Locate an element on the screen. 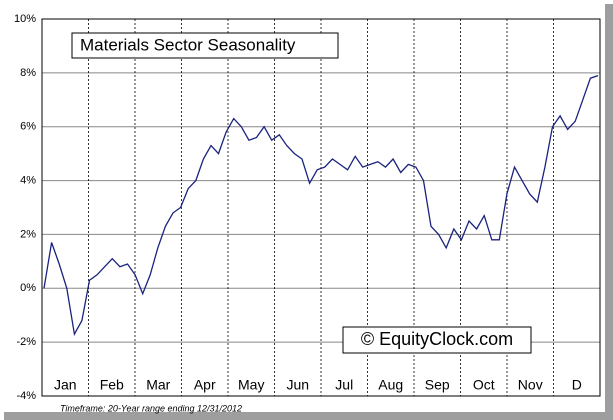 This screenshot has height=420, width=613. x-tick-label: Sep is located at coordinates (437, 385).